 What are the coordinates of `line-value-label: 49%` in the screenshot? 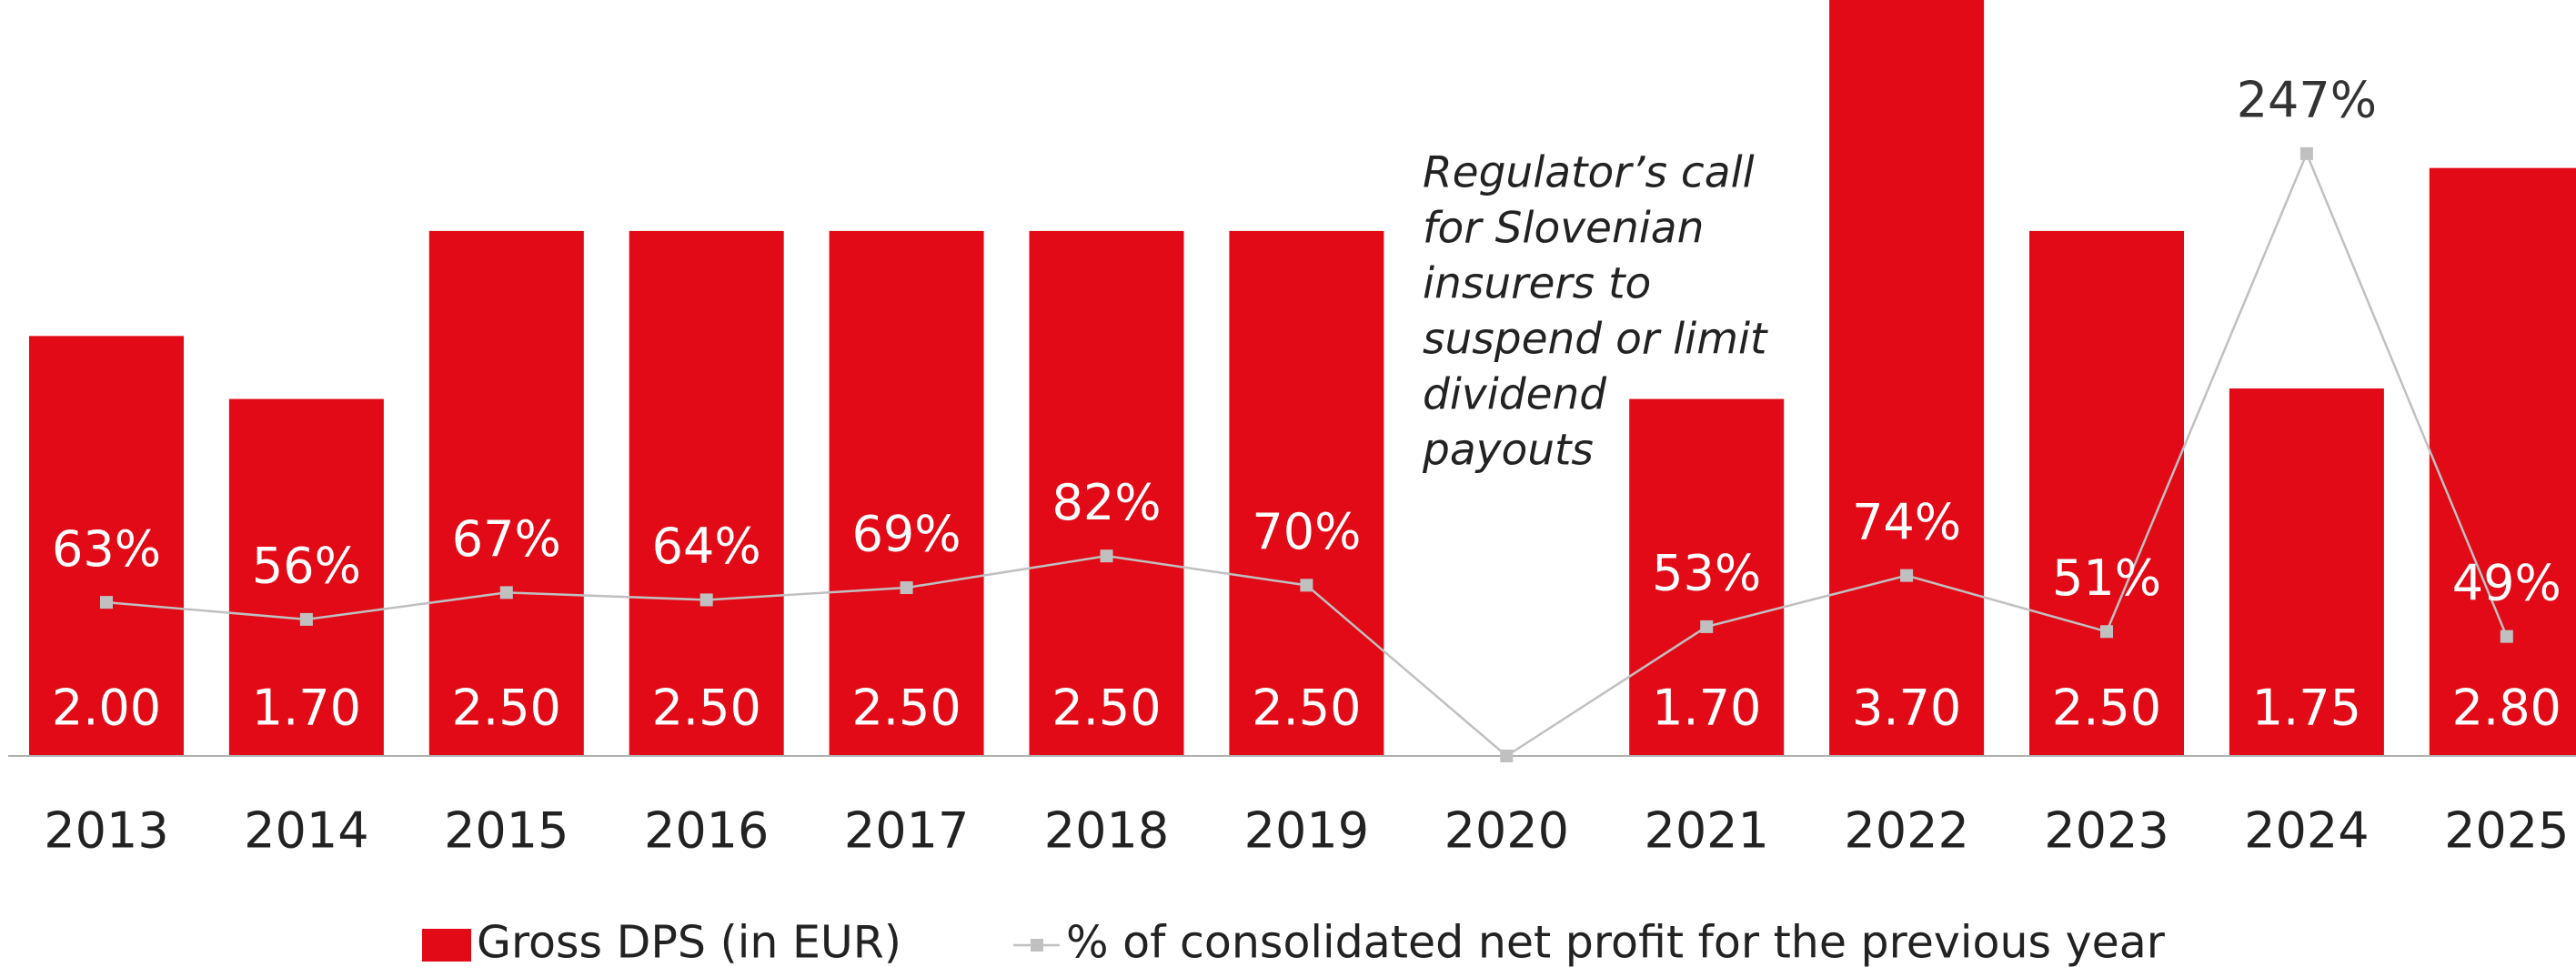 It's located at (2506, 582).